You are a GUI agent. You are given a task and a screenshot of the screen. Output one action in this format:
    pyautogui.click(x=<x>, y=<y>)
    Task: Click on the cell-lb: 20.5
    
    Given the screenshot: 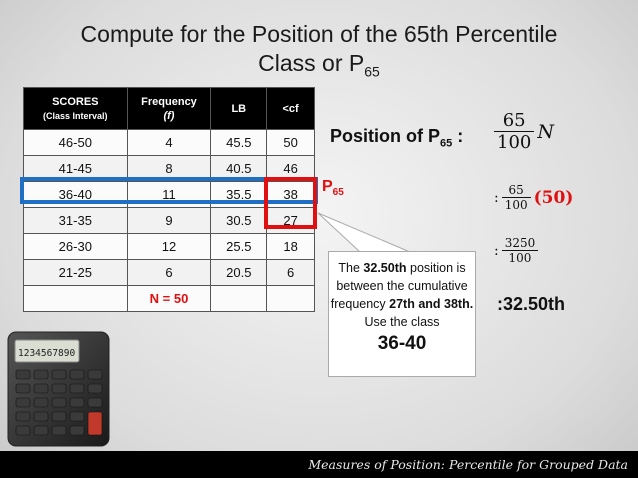 What is the action you would take?
    pyautogui.click(x=239, y=272)
    